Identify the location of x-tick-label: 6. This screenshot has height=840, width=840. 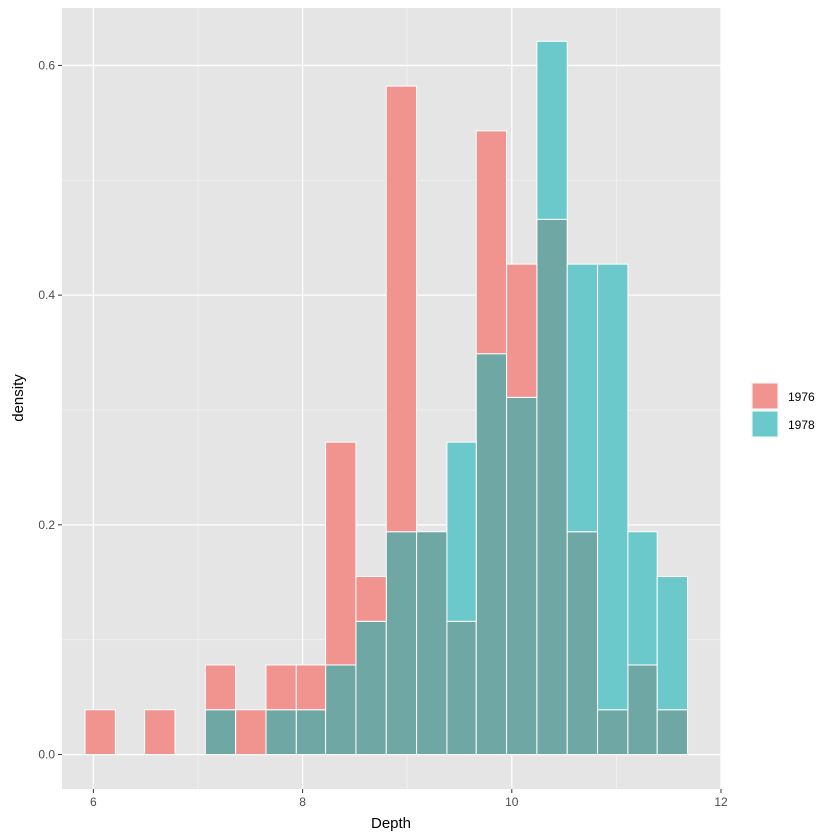
(93, 802).